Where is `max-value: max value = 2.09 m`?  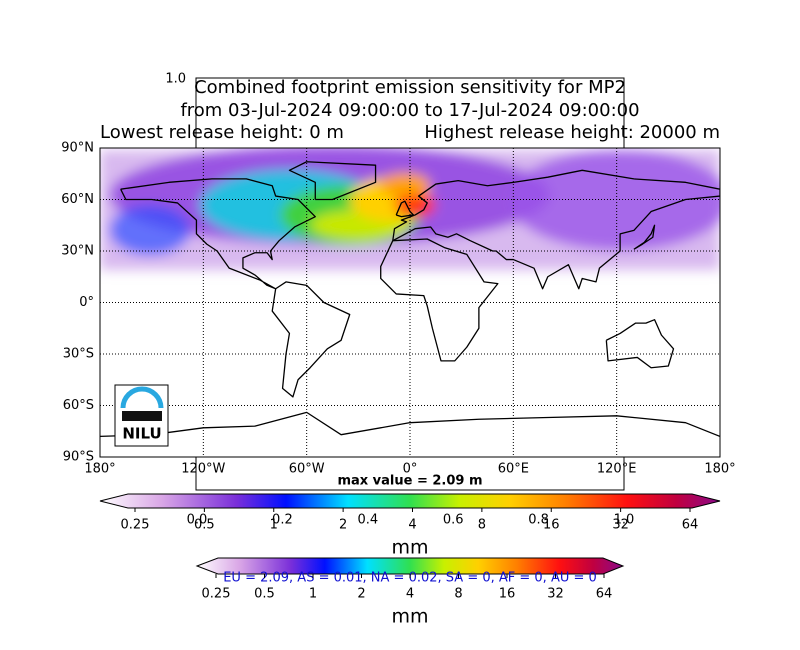
max-value: max value = 2.09 m is located at coordinates (409, 481).